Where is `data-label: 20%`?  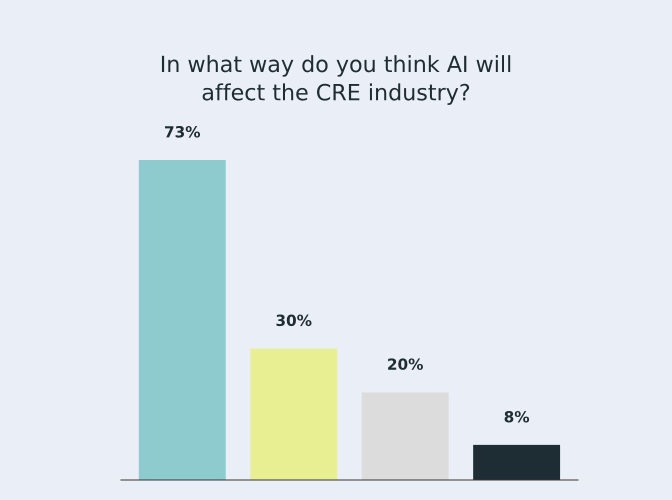
data-label: 20% is located at coordinates (405, 364).